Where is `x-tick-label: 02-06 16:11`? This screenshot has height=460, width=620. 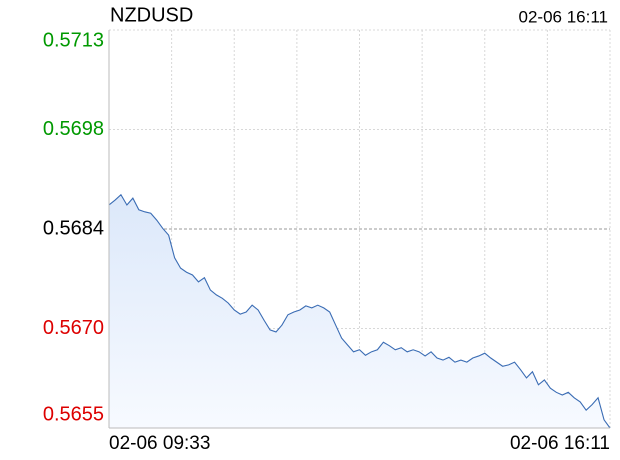
x-tick-label: 02-06 16:11 is located at coordinates (560, 443).